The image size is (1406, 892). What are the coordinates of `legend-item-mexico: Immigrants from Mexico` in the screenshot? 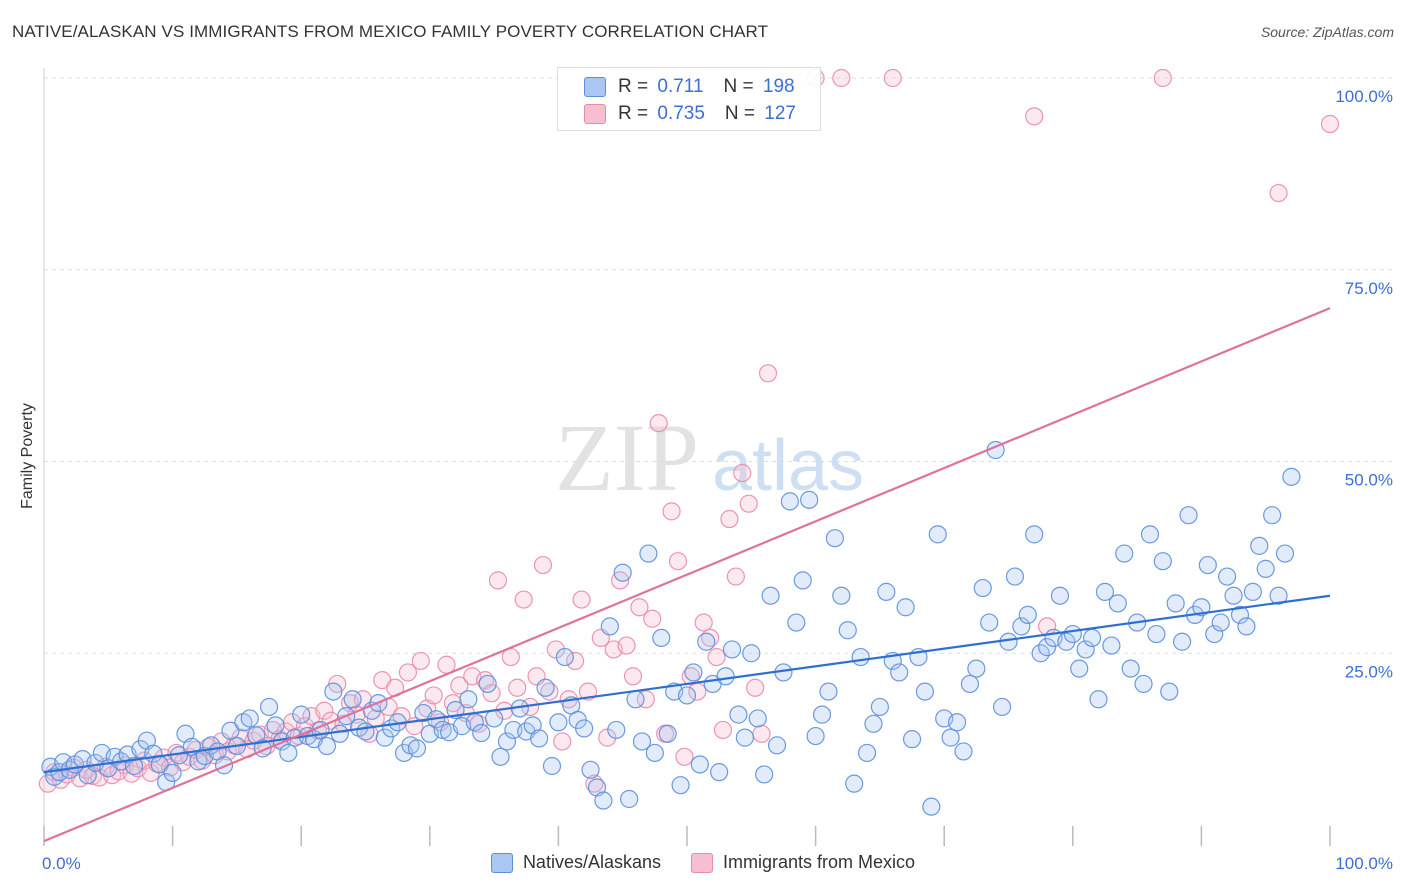 It's located at (803, 862).